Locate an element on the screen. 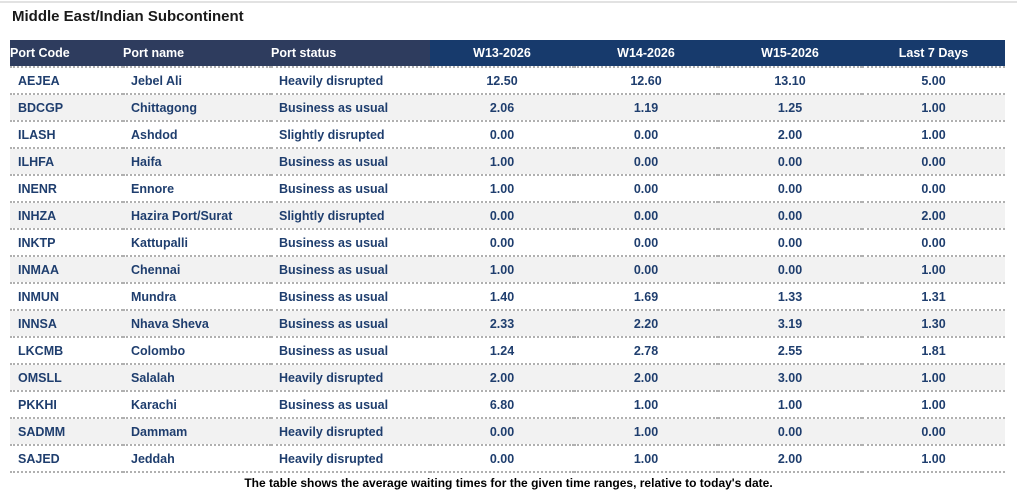 The image size is (1017, 500). column-header-w15-2026: W15-2026 is located at coordinates (790, 53).